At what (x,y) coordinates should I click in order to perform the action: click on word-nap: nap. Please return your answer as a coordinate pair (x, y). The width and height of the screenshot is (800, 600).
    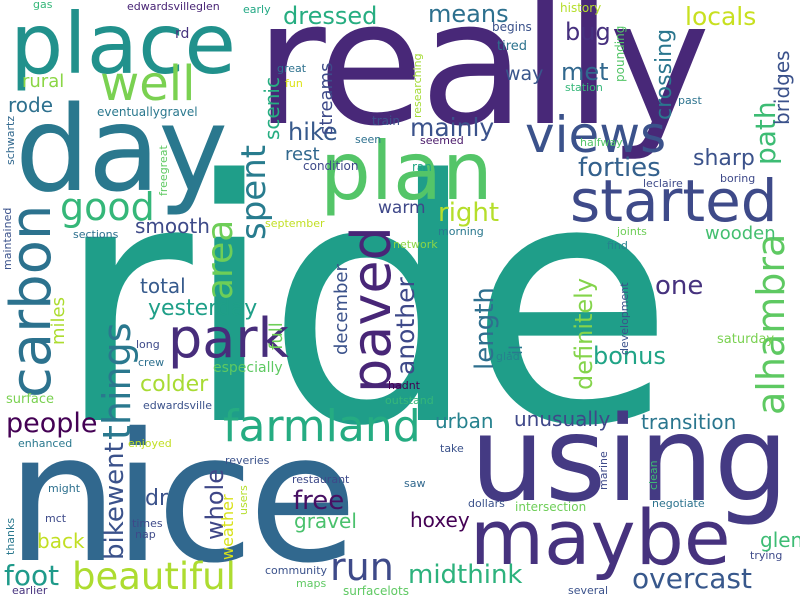
    Looking at the image, I should click on (145, 534).